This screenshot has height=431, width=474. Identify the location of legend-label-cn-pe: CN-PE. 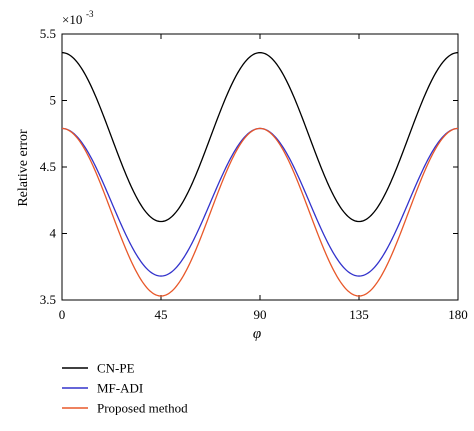
(116, 368).